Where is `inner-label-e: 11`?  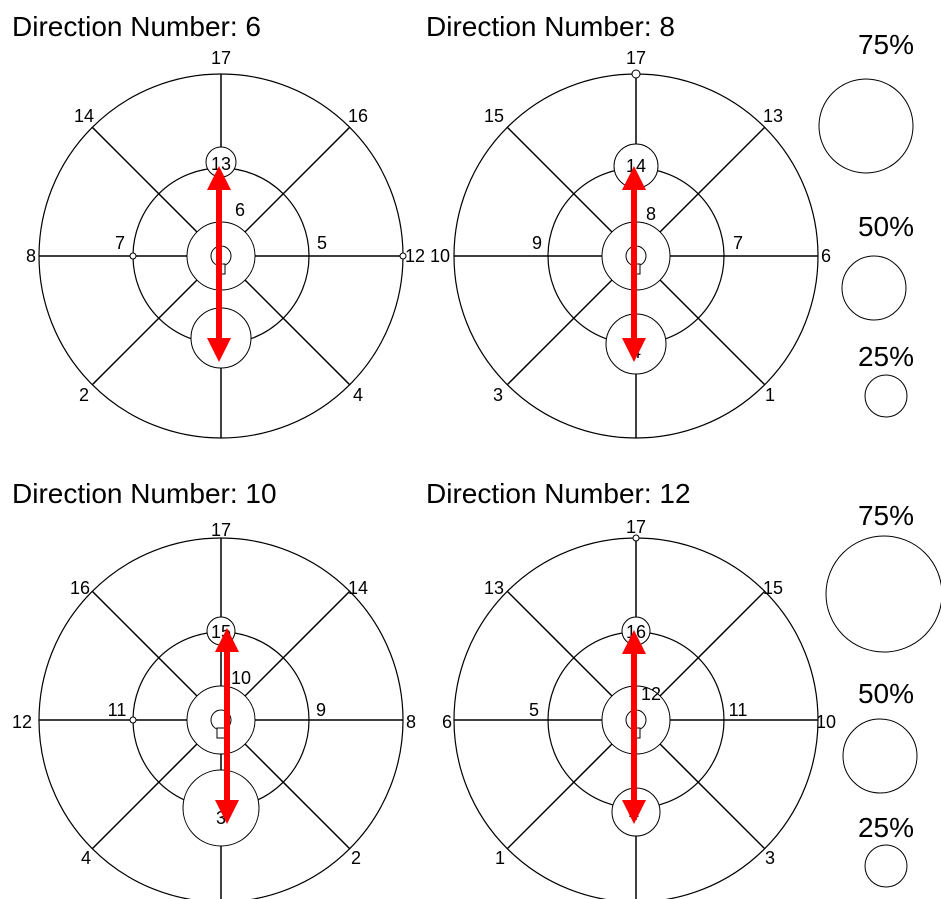 inner-label-e: 11 is located at coordinates (738, 710).